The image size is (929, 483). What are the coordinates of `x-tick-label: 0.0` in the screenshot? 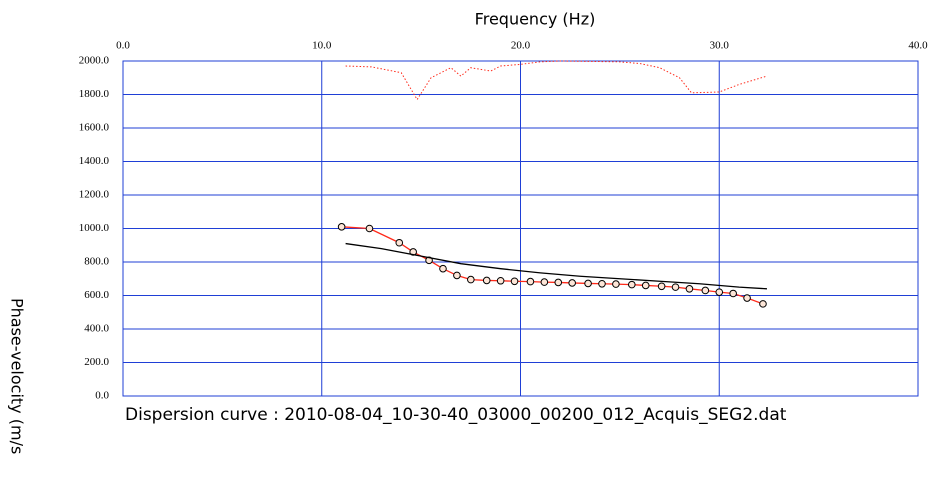 It's located at (123, 46).